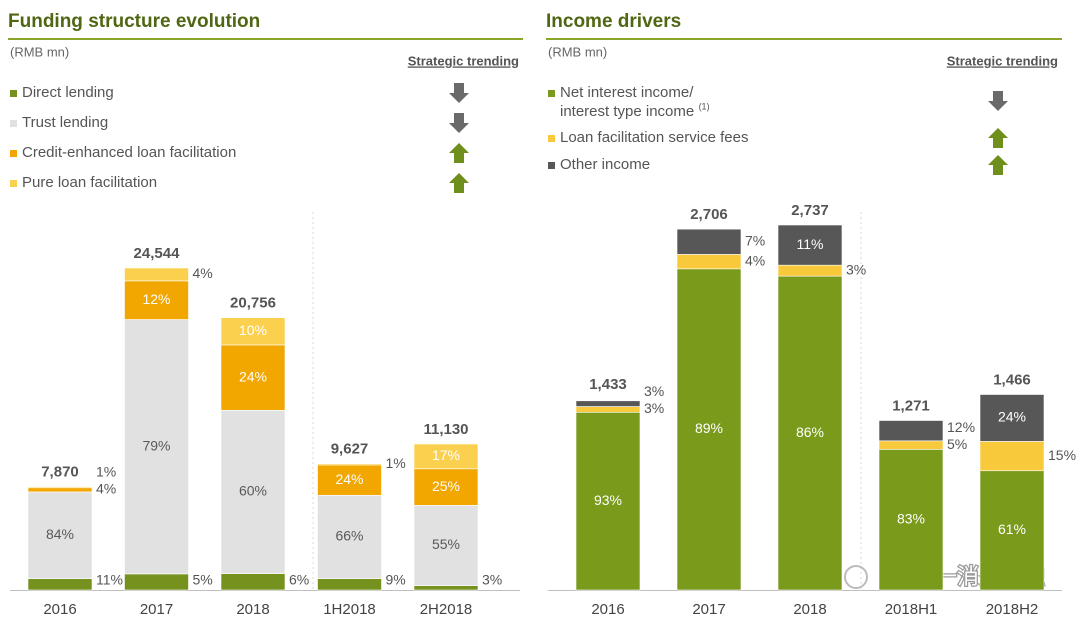  What do you see at coordinates (39, 51) in the screenshot?
I see `unit-label: (RMB mn)` at bounding box center [39, 51].